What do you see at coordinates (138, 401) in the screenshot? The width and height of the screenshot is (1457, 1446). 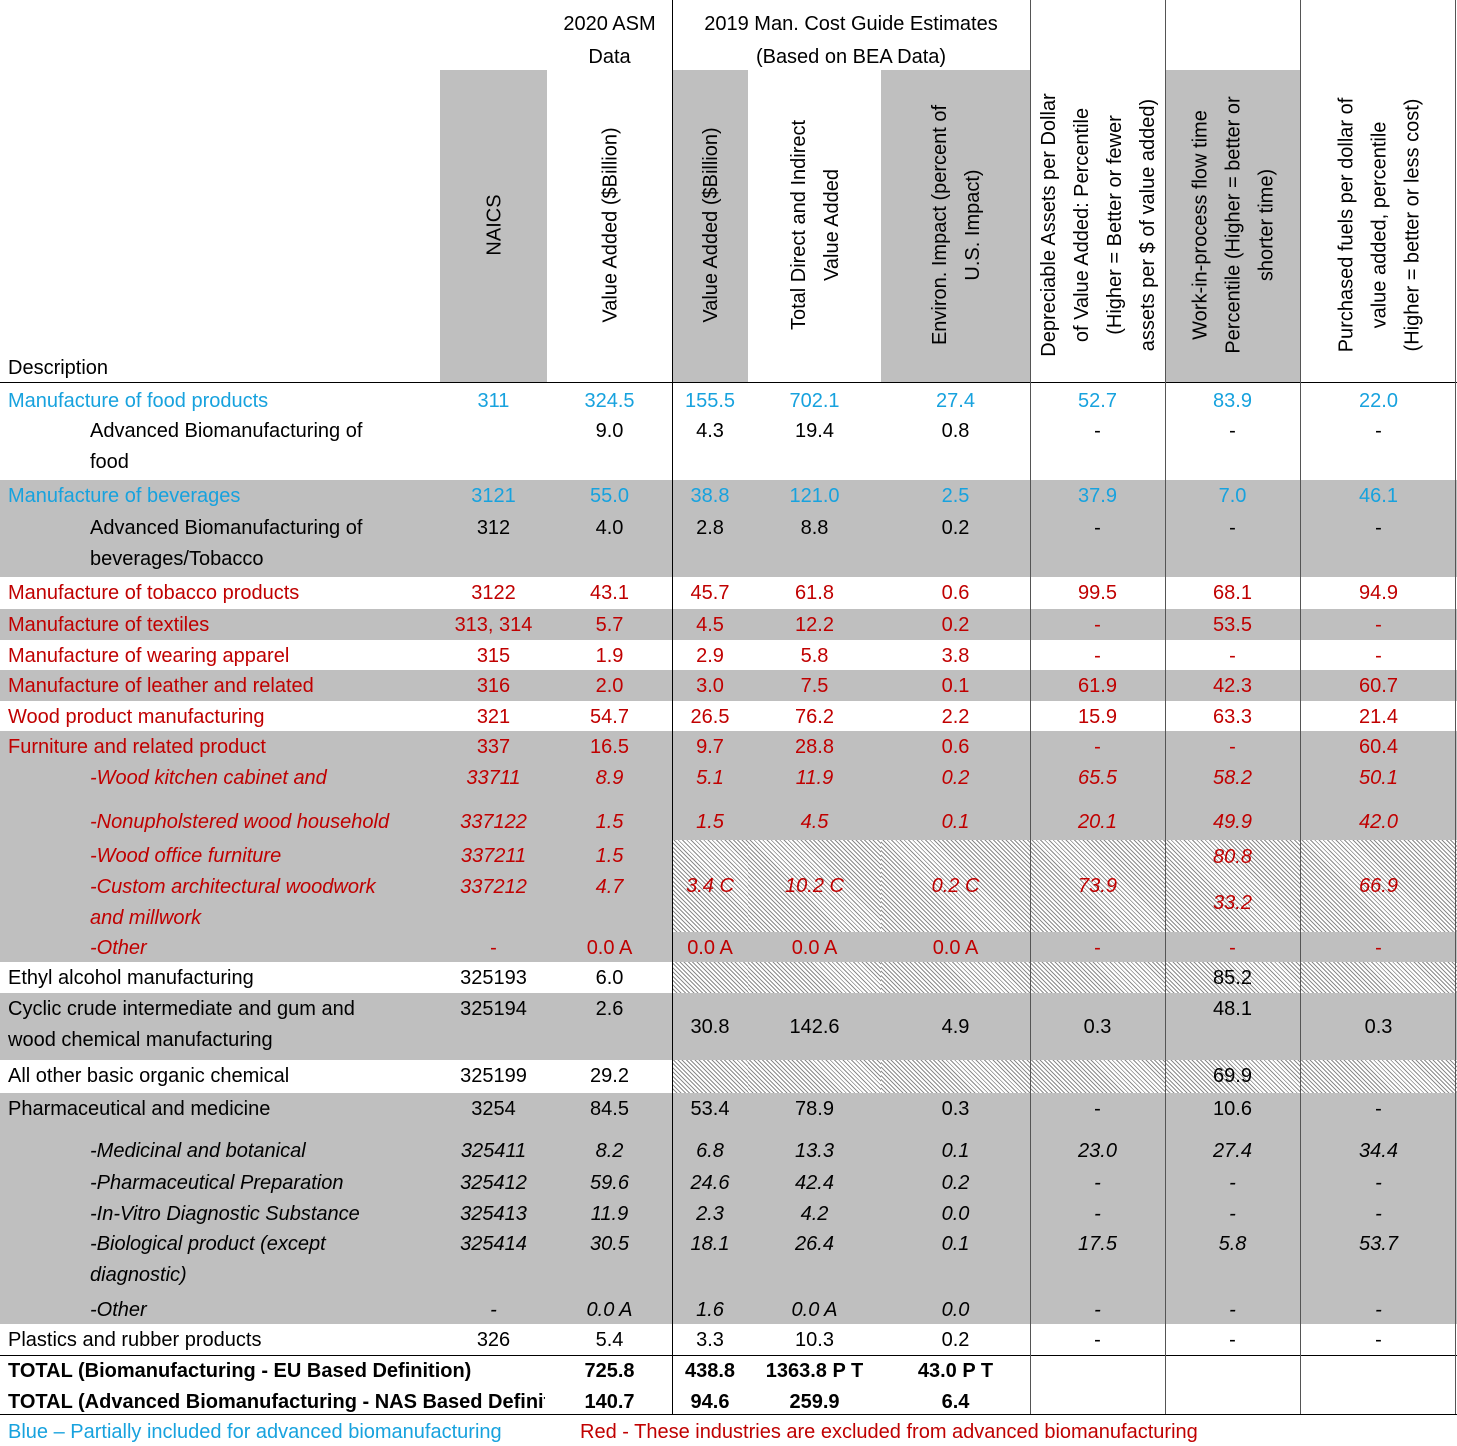 I see `row-label: Manufacture of food products` at bounding box center [138, 401].